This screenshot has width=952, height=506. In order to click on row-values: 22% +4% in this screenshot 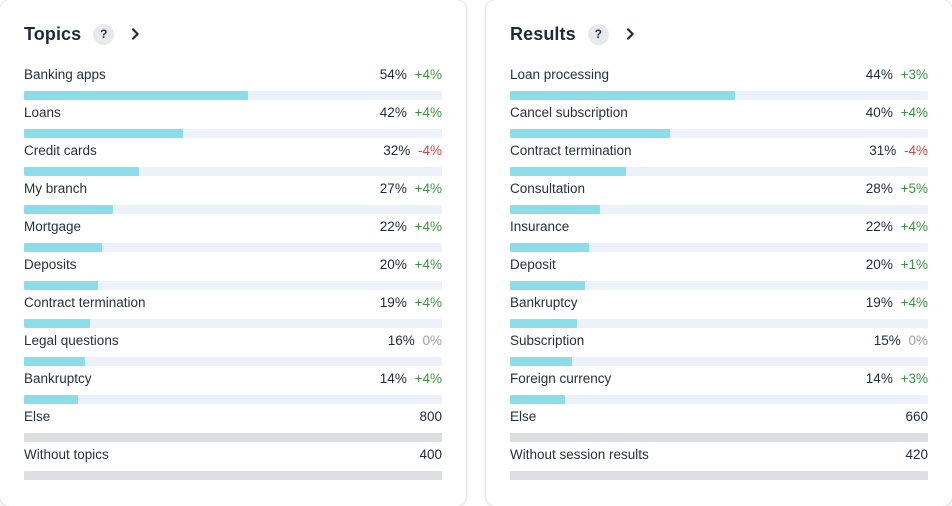, I will do `click(897, 226)`.